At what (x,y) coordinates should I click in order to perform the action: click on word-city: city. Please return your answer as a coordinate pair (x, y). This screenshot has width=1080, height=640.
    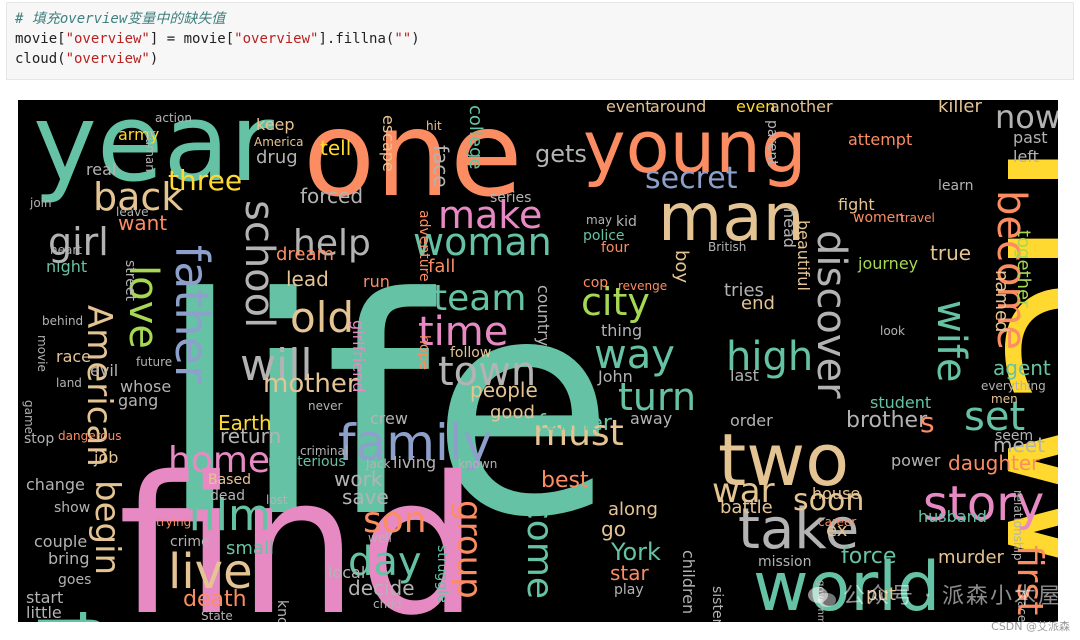
    Looking at the image, I should click on (615, 302).